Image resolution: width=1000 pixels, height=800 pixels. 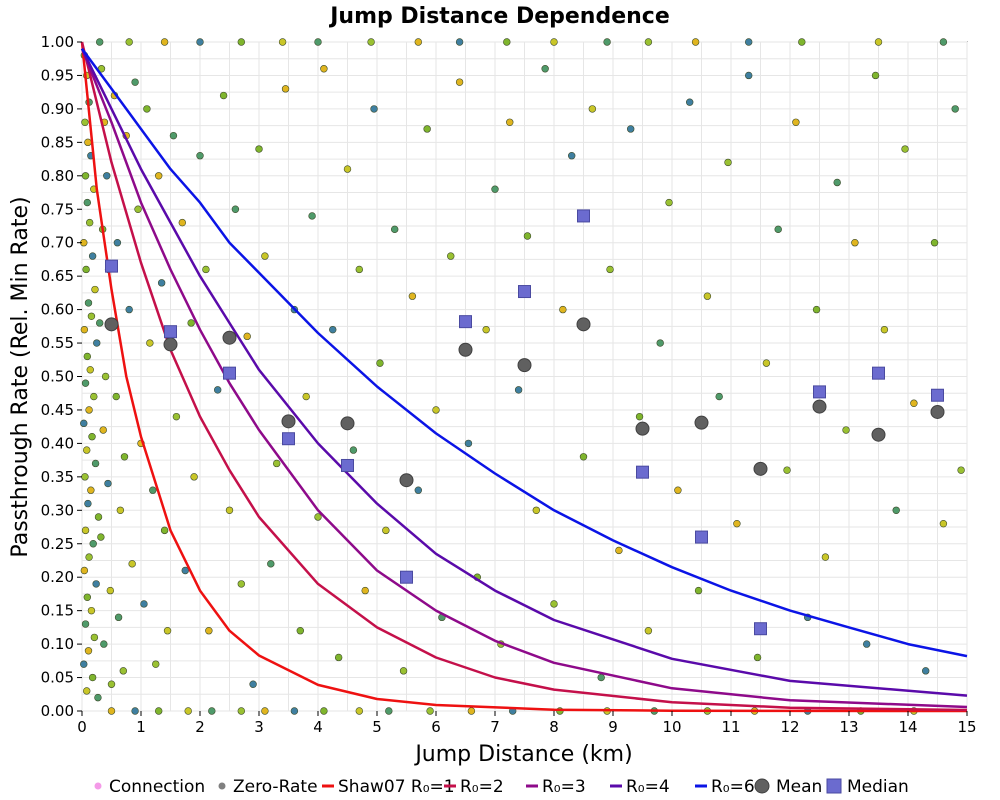 I want to click on x-tick-label: 0, so click(x=82, y=727).